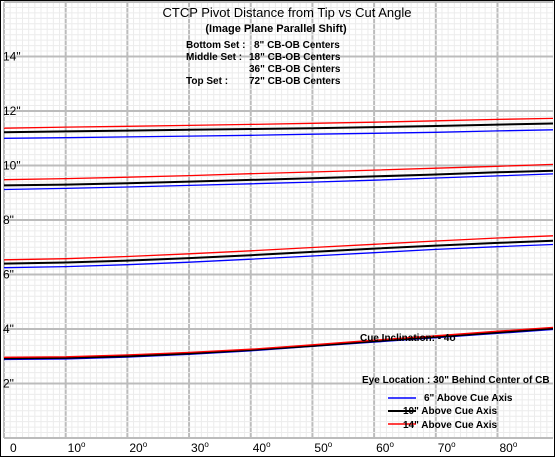 The image size is (555, 457). I want to click on y-tick-label: 10", so click(12, 166).